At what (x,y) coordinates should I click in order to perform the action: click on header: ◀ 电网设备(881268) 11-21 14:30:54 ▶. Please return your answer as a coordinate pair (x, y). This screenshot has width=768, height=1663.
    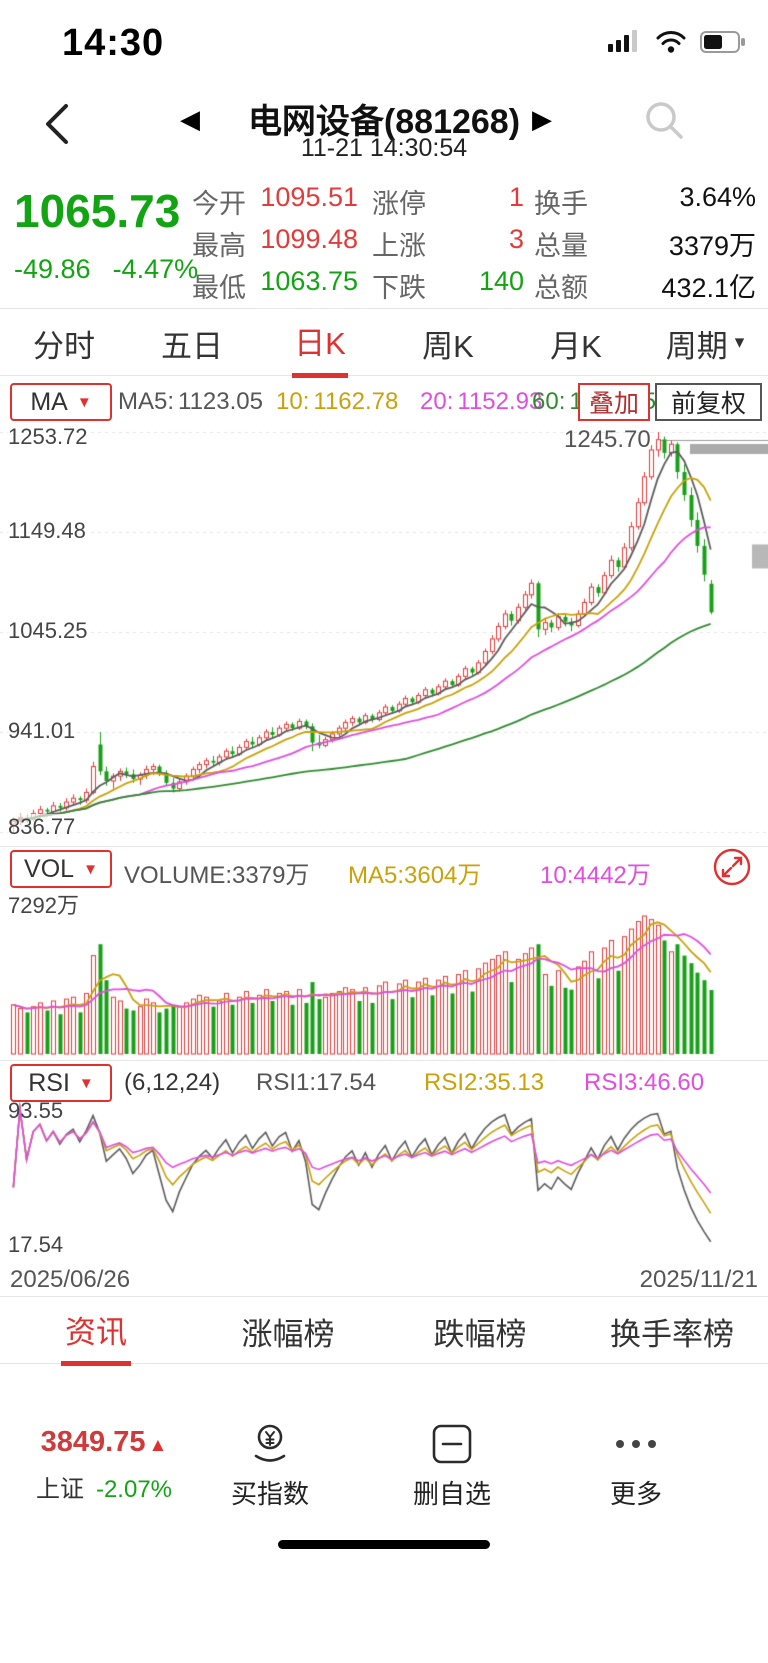
    Looking at the image, I should click on (384, 129).